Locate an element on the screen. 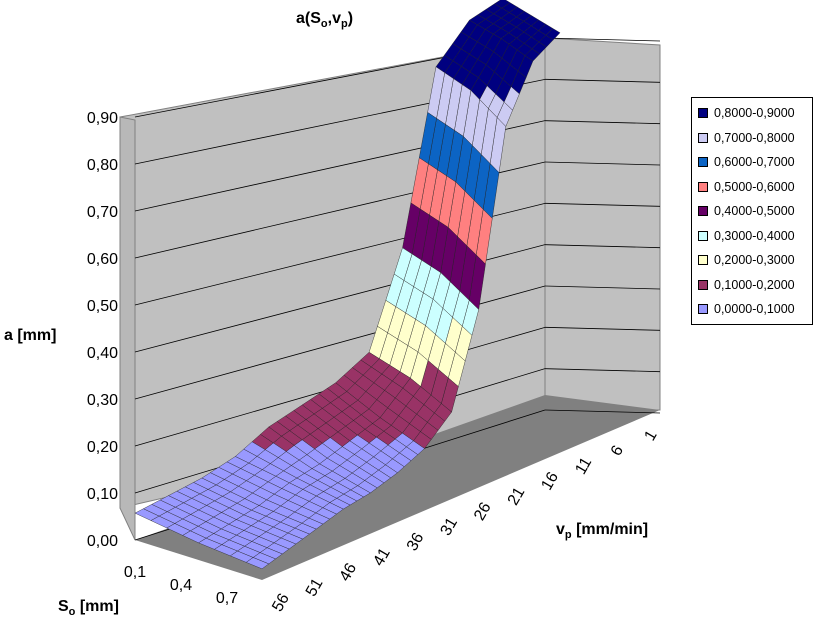 This screenshot has width=821, height=623. so-axis-label: So [mm] is located at coordinates (88, 608).